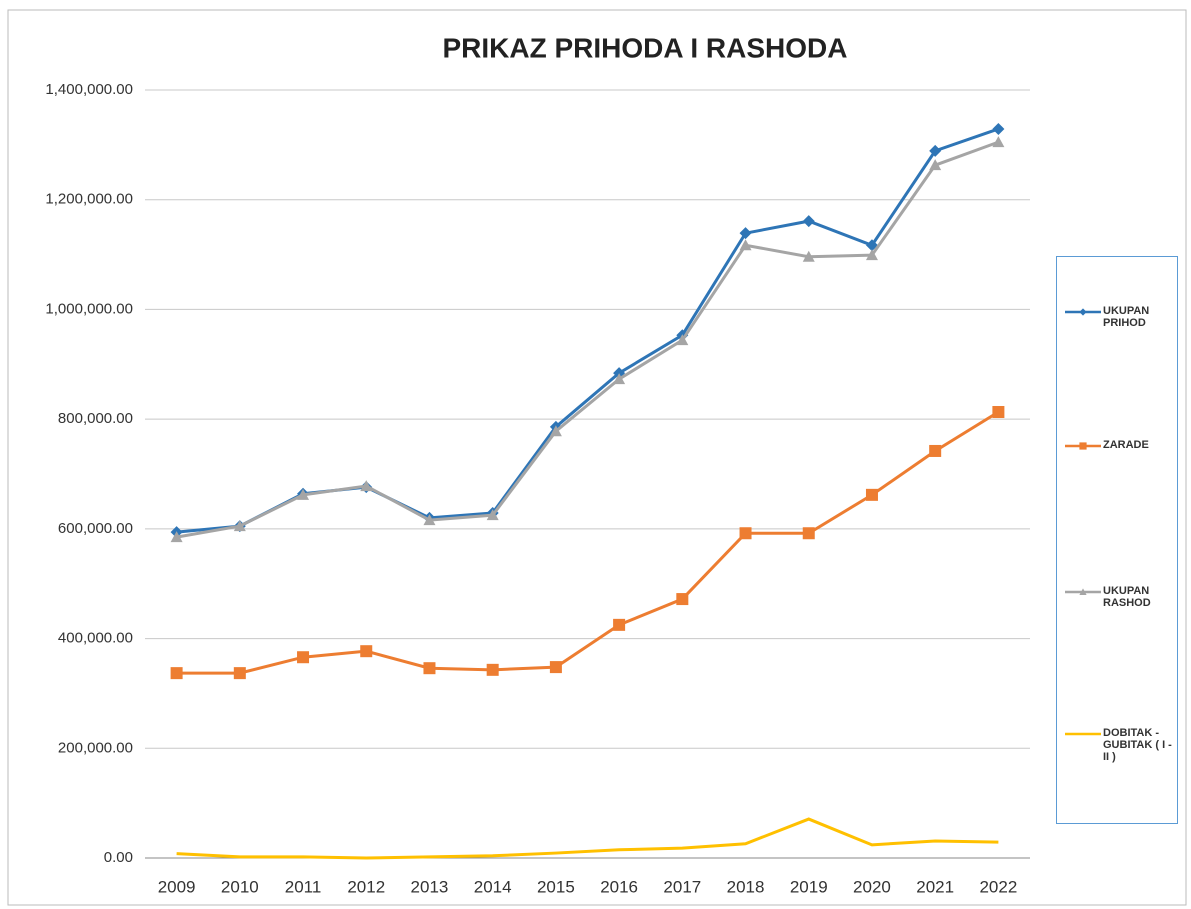 This screenshot has width=1191, height=909. I want to click on series-line, so click(587, 838).